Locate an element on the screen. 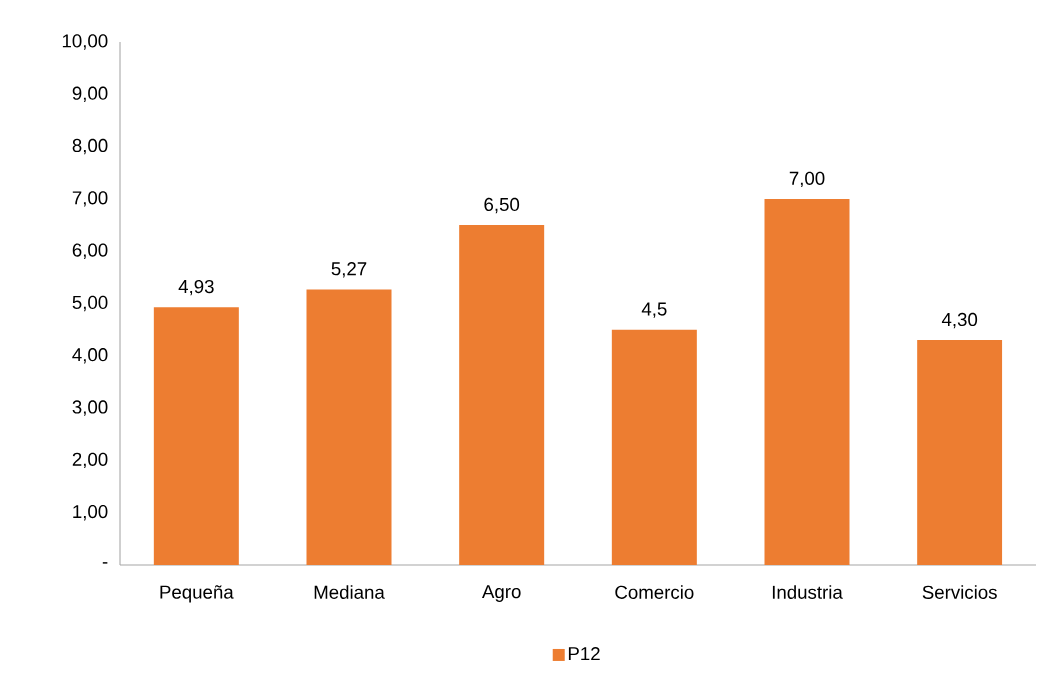  y-tick-label: 1,00 is located at coordinates (90, 512).